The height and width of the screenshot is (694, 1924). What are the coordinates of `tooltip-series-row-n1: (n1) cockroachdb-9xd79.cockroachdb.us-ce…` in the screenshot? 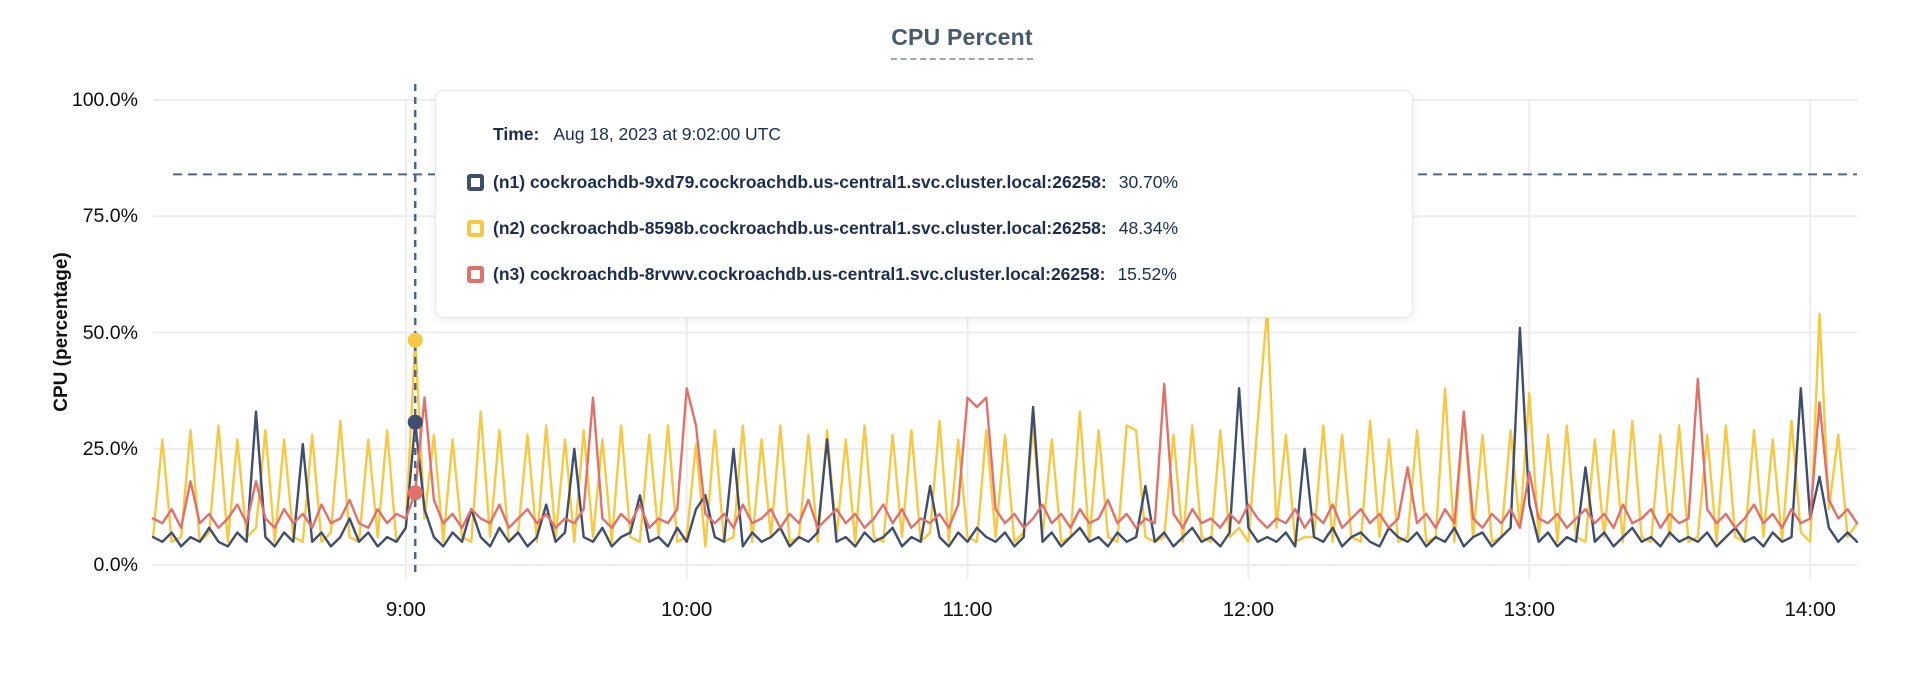 It's located at (929, 182).